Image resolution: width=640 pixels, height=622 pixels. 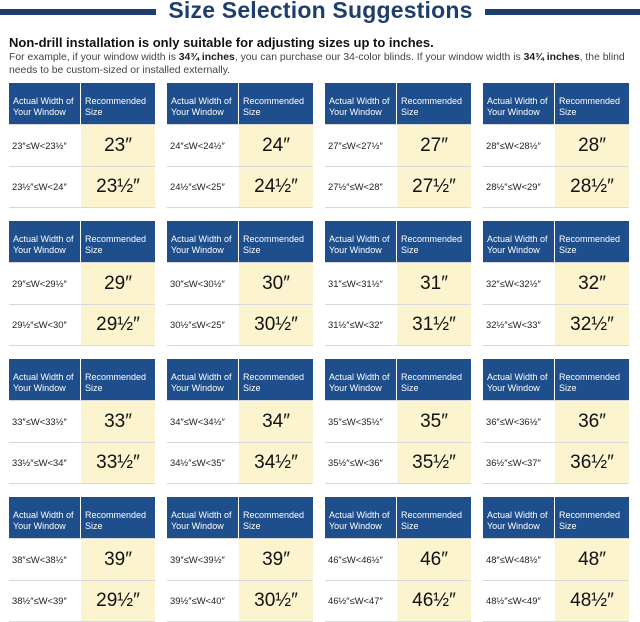 What do you see at coordinates (203, 187) in the screenshot?
I see `width-range: 24½″≤W<25″` at bounding box center [203, 187].